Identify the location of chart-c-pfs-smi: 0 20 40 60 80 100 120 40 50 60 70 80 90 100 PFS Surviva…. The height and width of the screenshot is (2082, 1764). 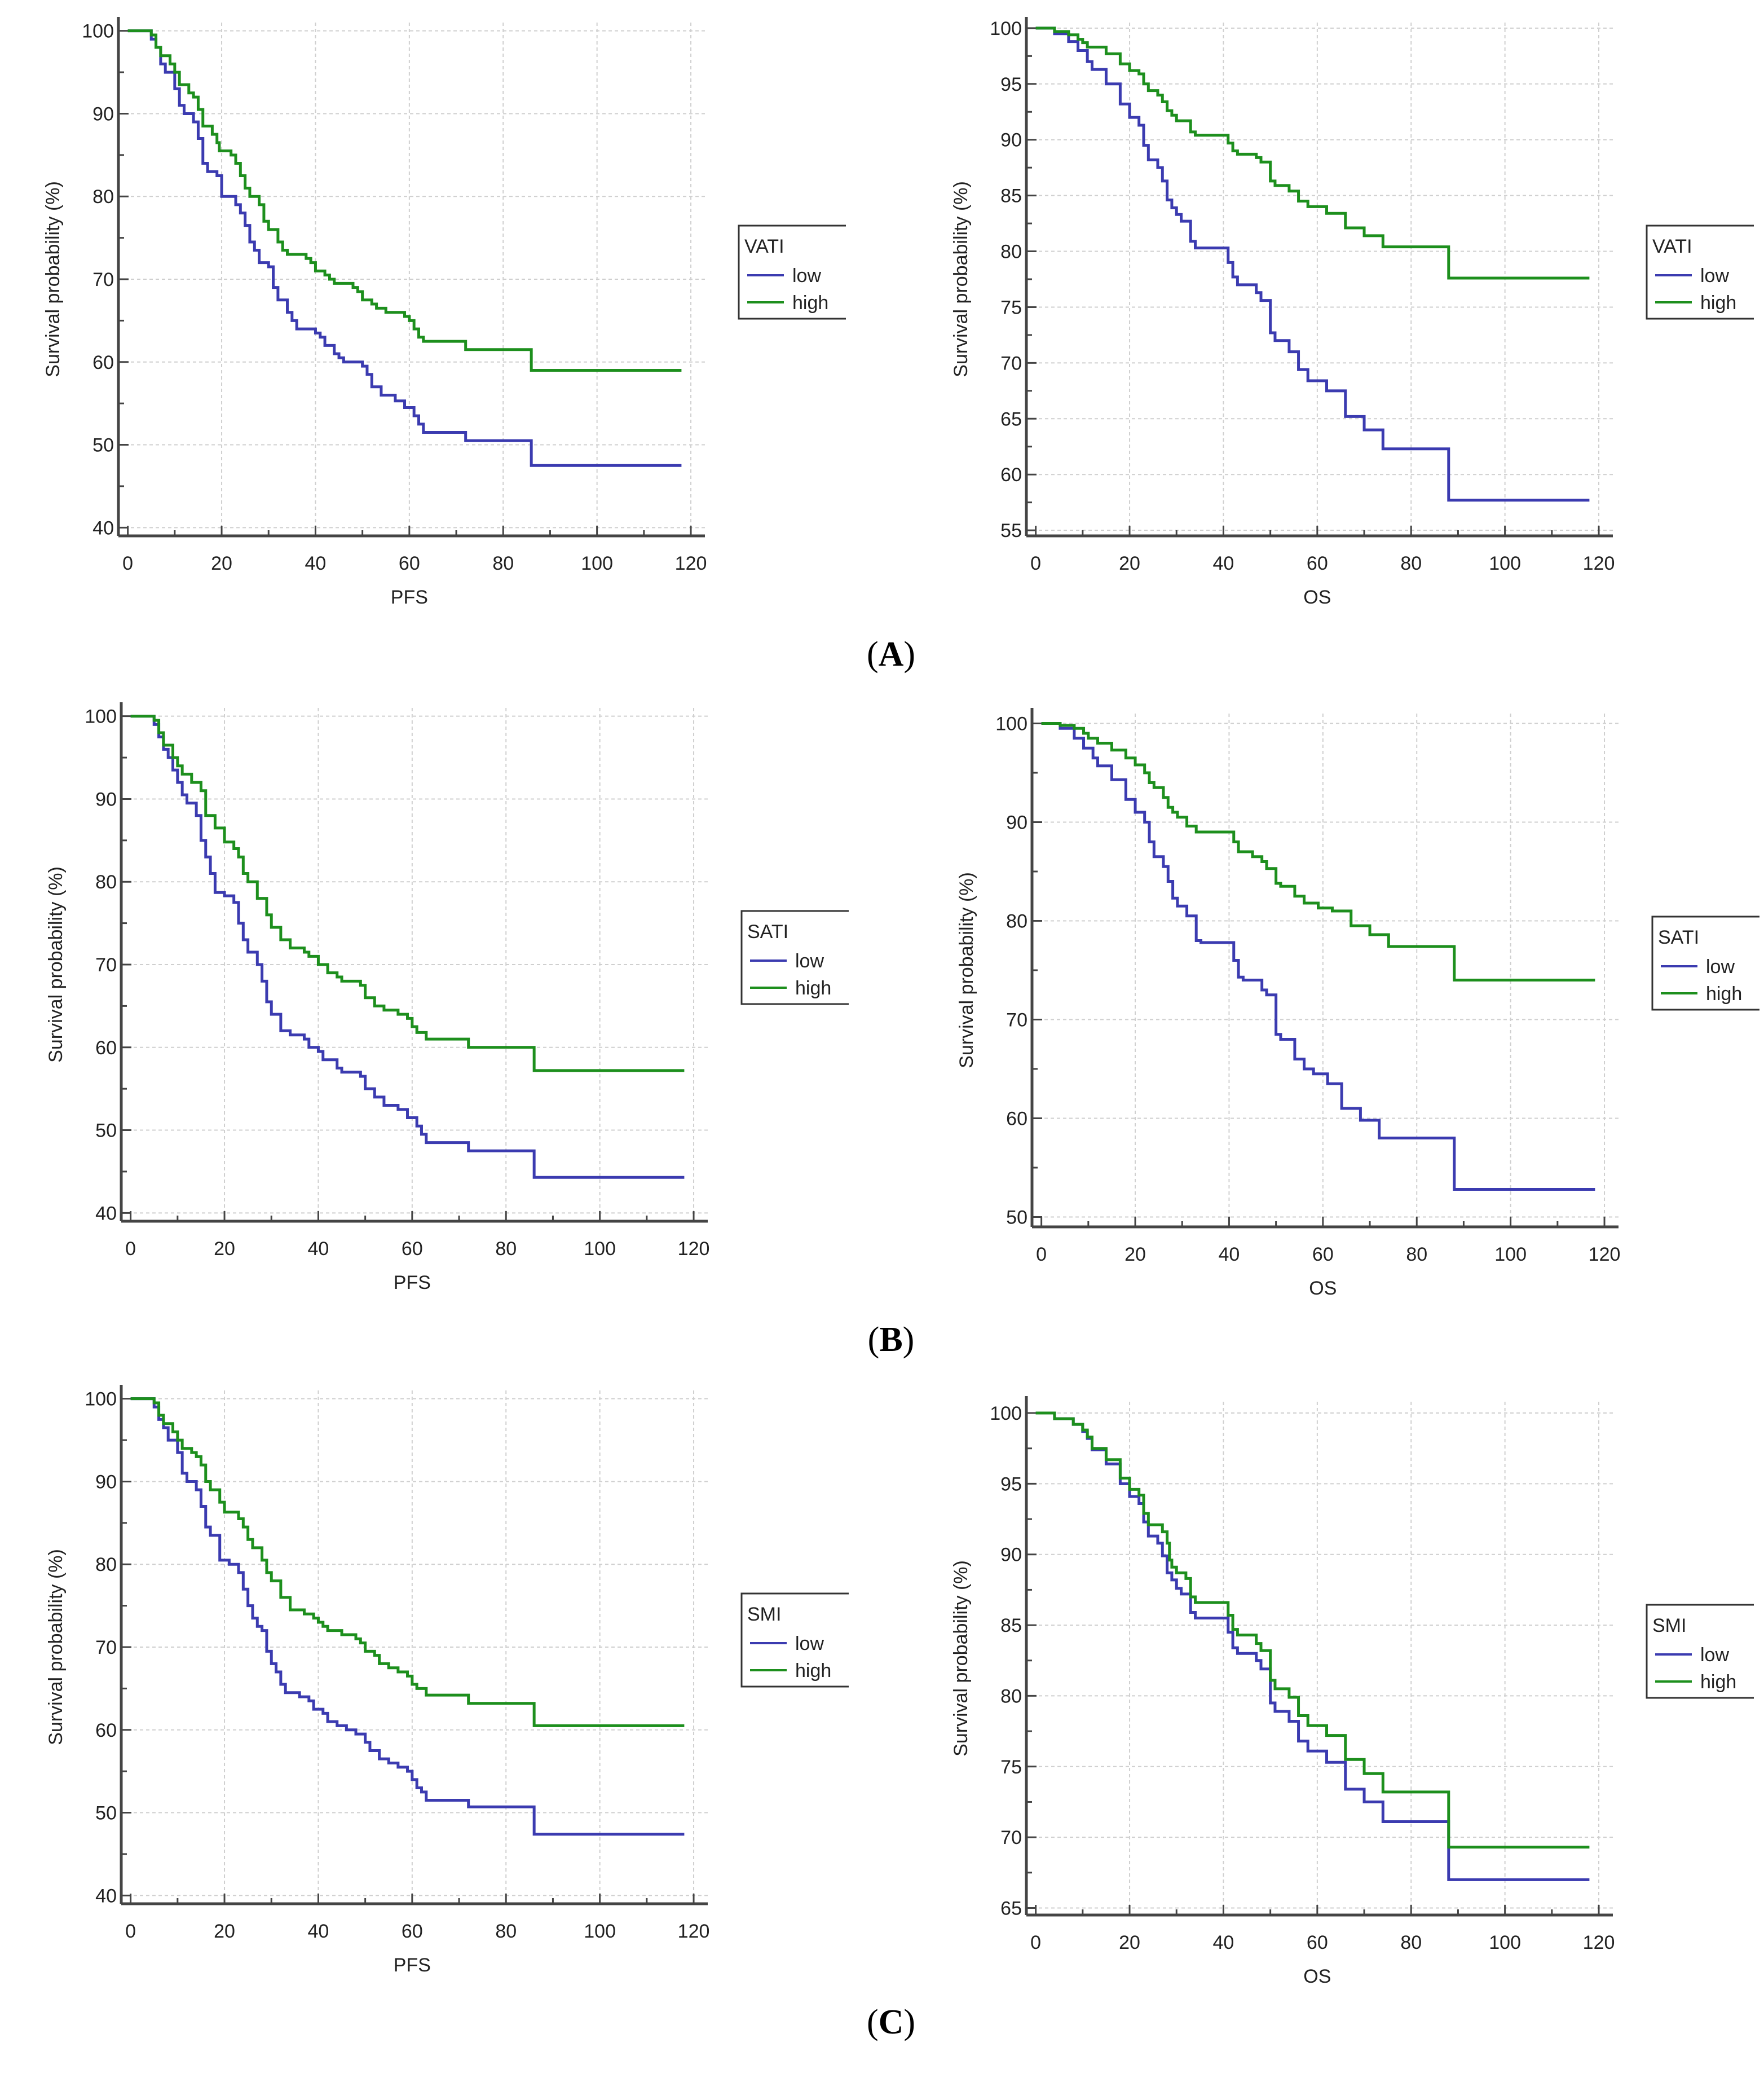
(431, 1686).